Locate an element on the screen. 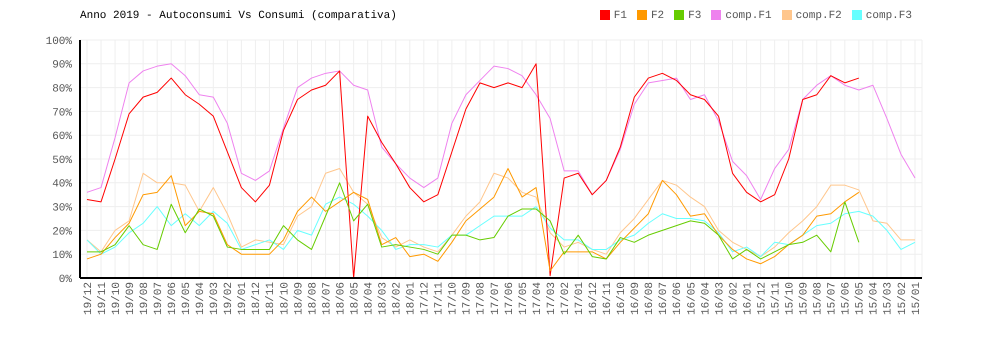 Image resolution: width=1000 pixels, height=340 pixels. x-tick-label: 16/07 is located at coordinates (664, 299).